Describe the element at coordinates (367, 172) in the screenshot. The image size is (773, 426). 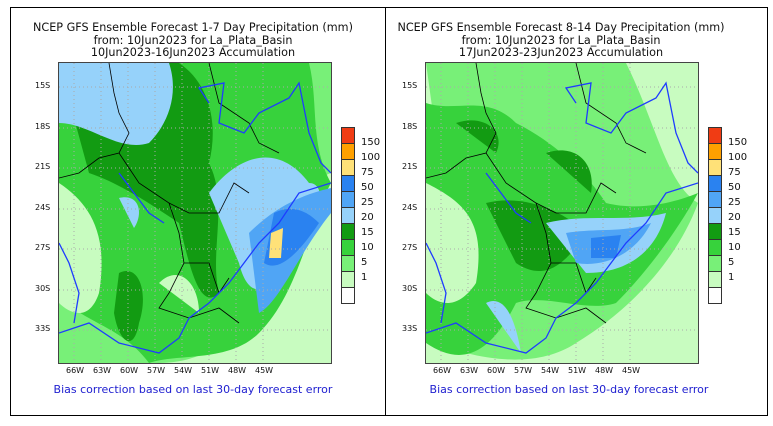
I see `legend-label: 75` at that location.